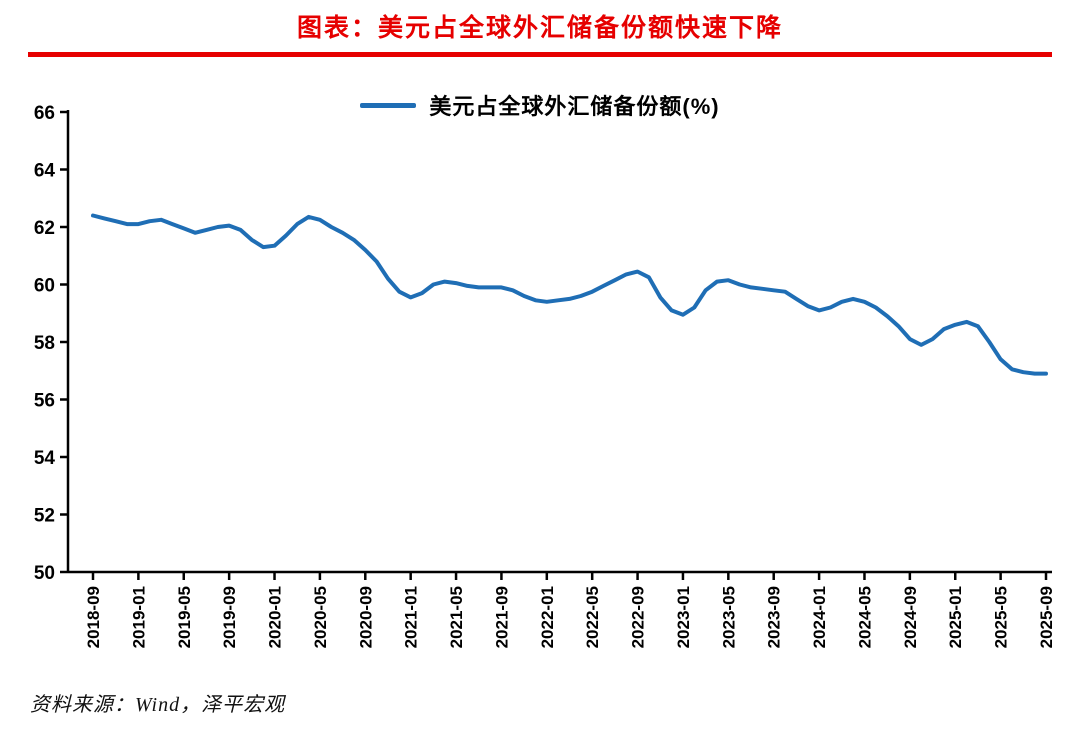  Describe the element at coordinates (388, 105) in the screenshot. I see `legend-line-swatch` at that location.